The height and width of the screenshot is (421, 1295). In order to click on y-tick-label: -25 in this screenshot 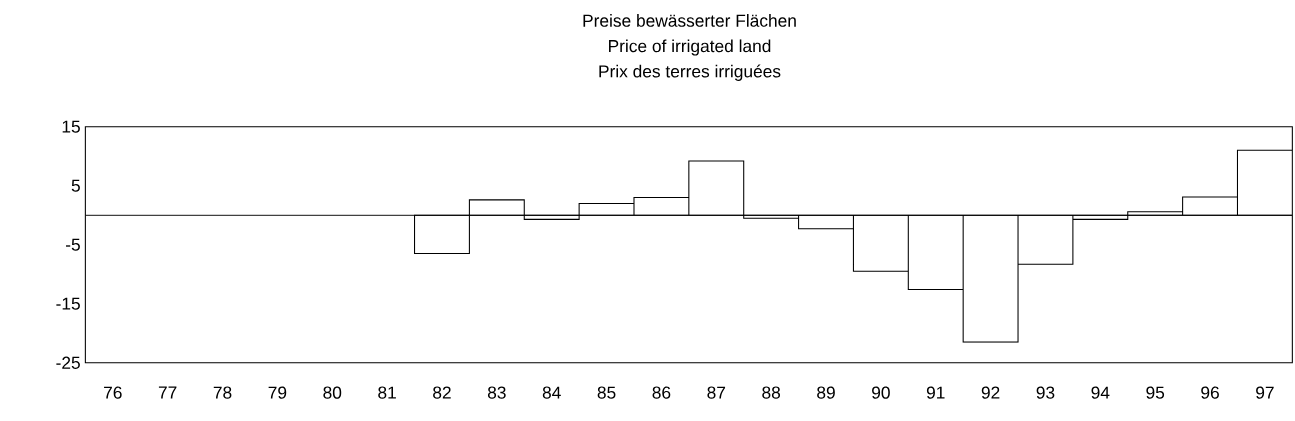, I will do `click(68, 362)`.